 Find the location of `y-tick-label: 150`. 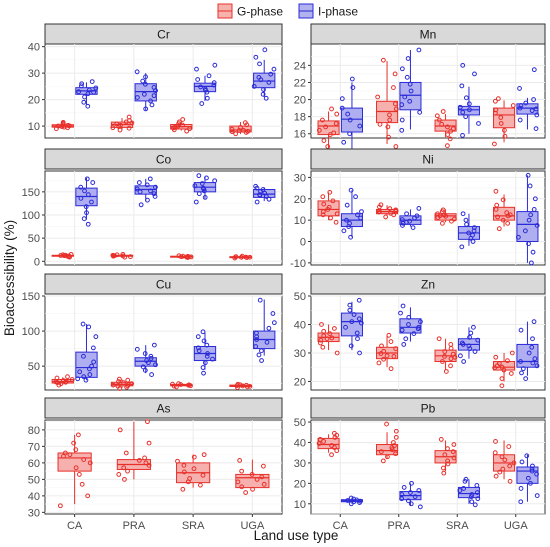

y-tick-label: 150 is located at coordinates (31, 297).